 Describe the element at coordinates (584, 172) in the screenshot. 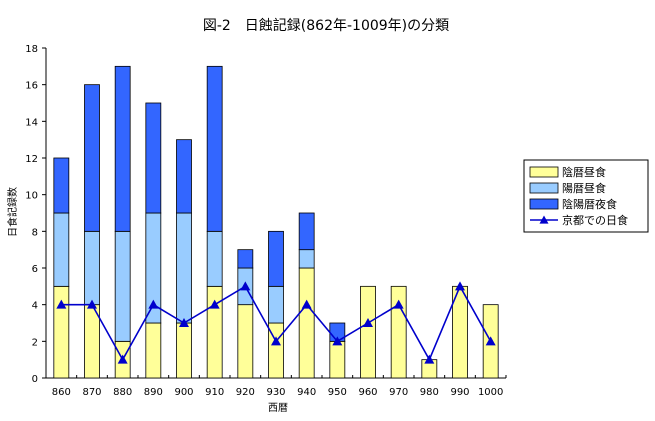

I see `legend-label: 陰暦昼食` at that location.